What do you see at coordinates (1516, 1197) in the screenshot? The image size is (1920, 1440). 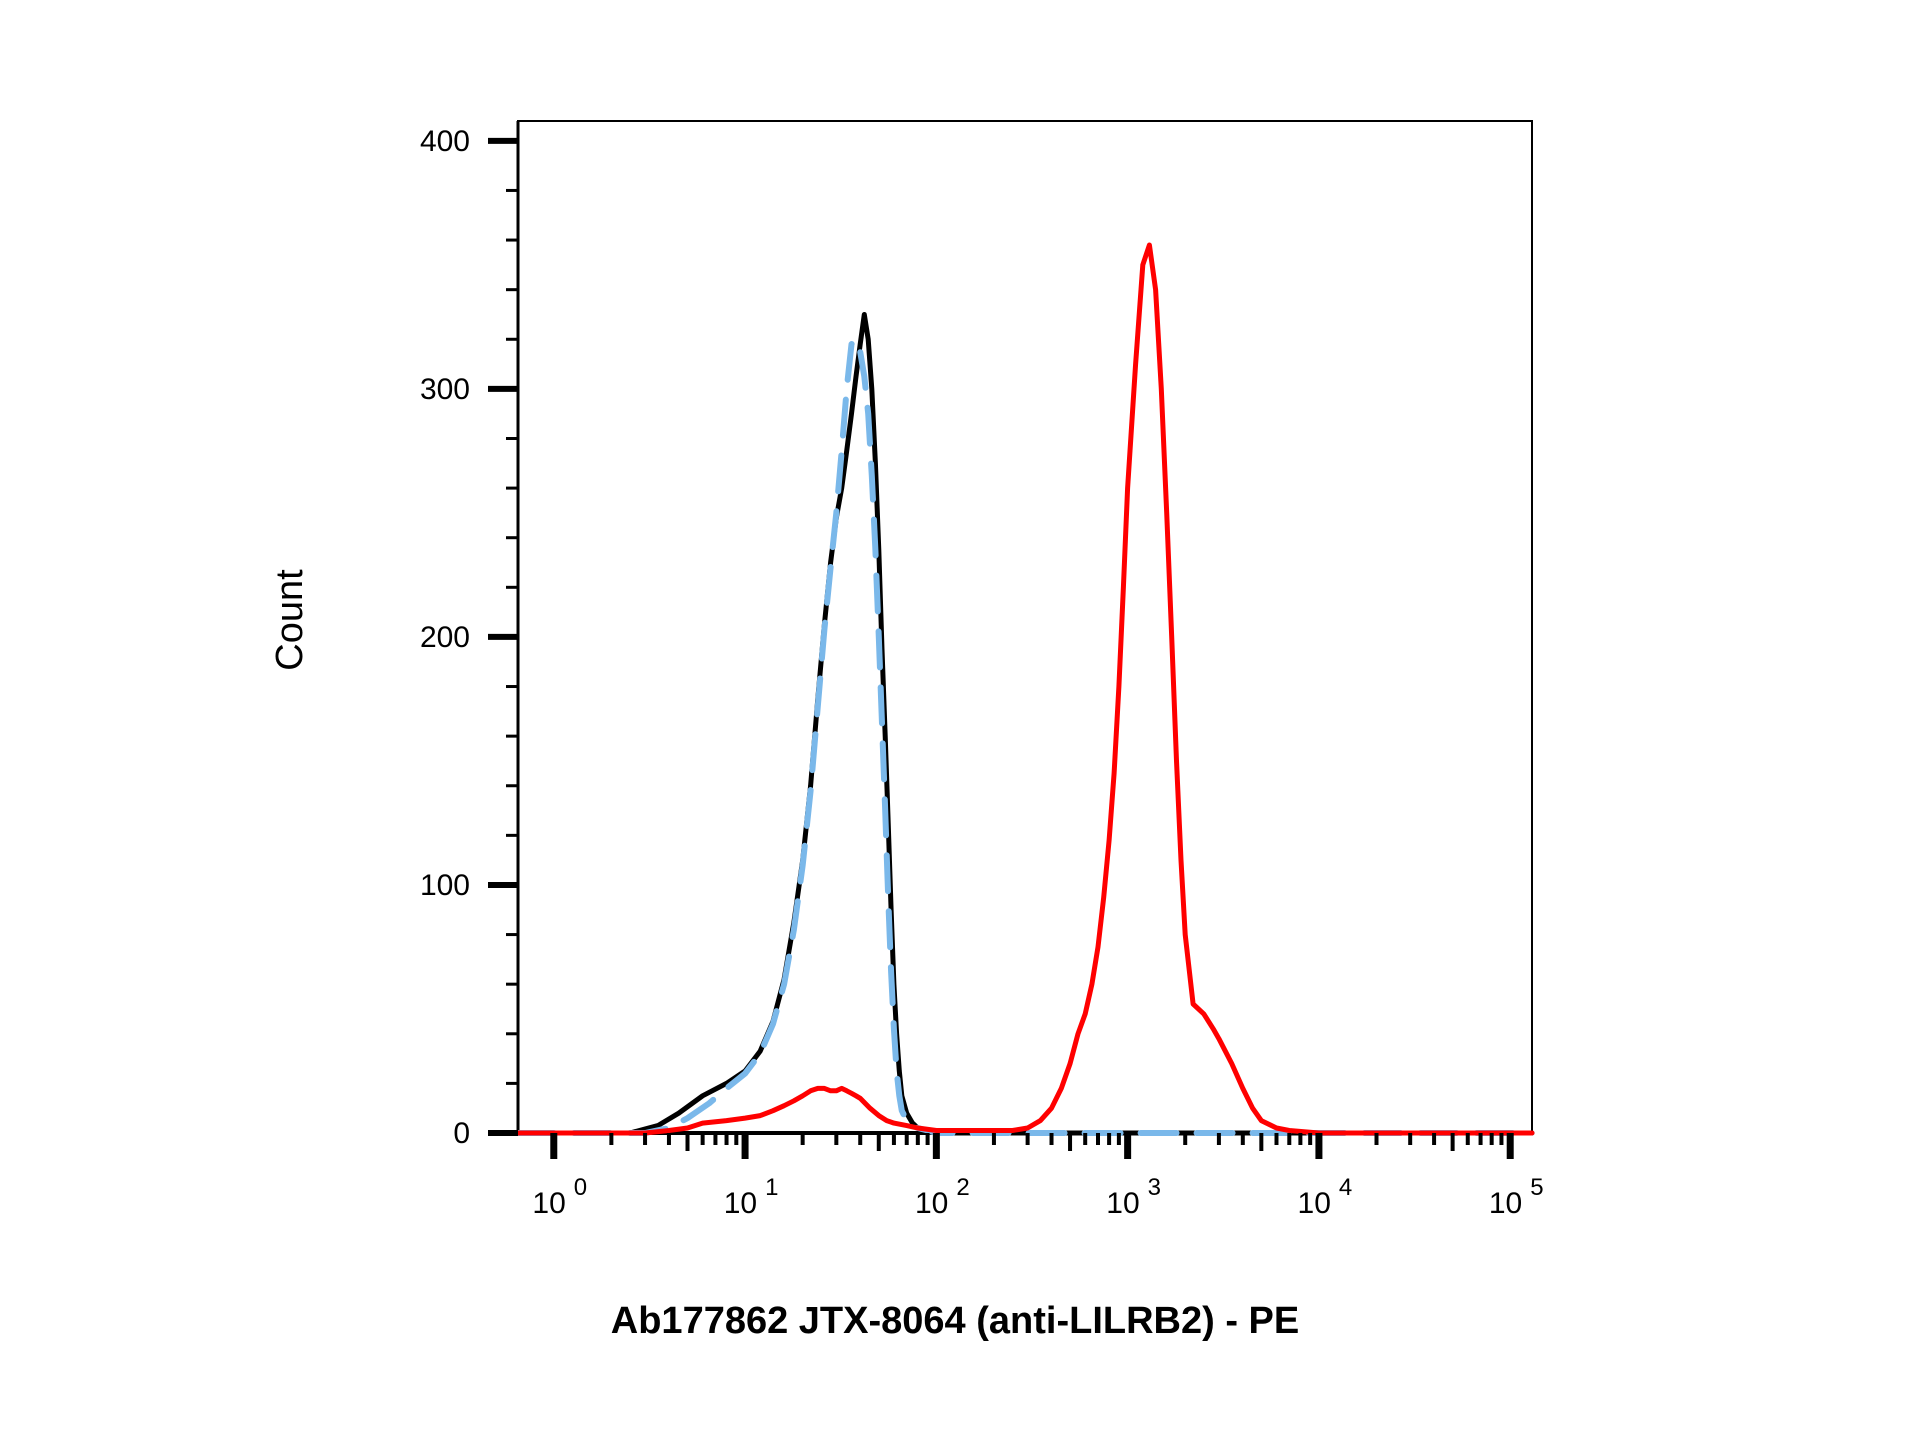 I see `x-tick-label: 10 5` at bounding box center [1516, 1197].